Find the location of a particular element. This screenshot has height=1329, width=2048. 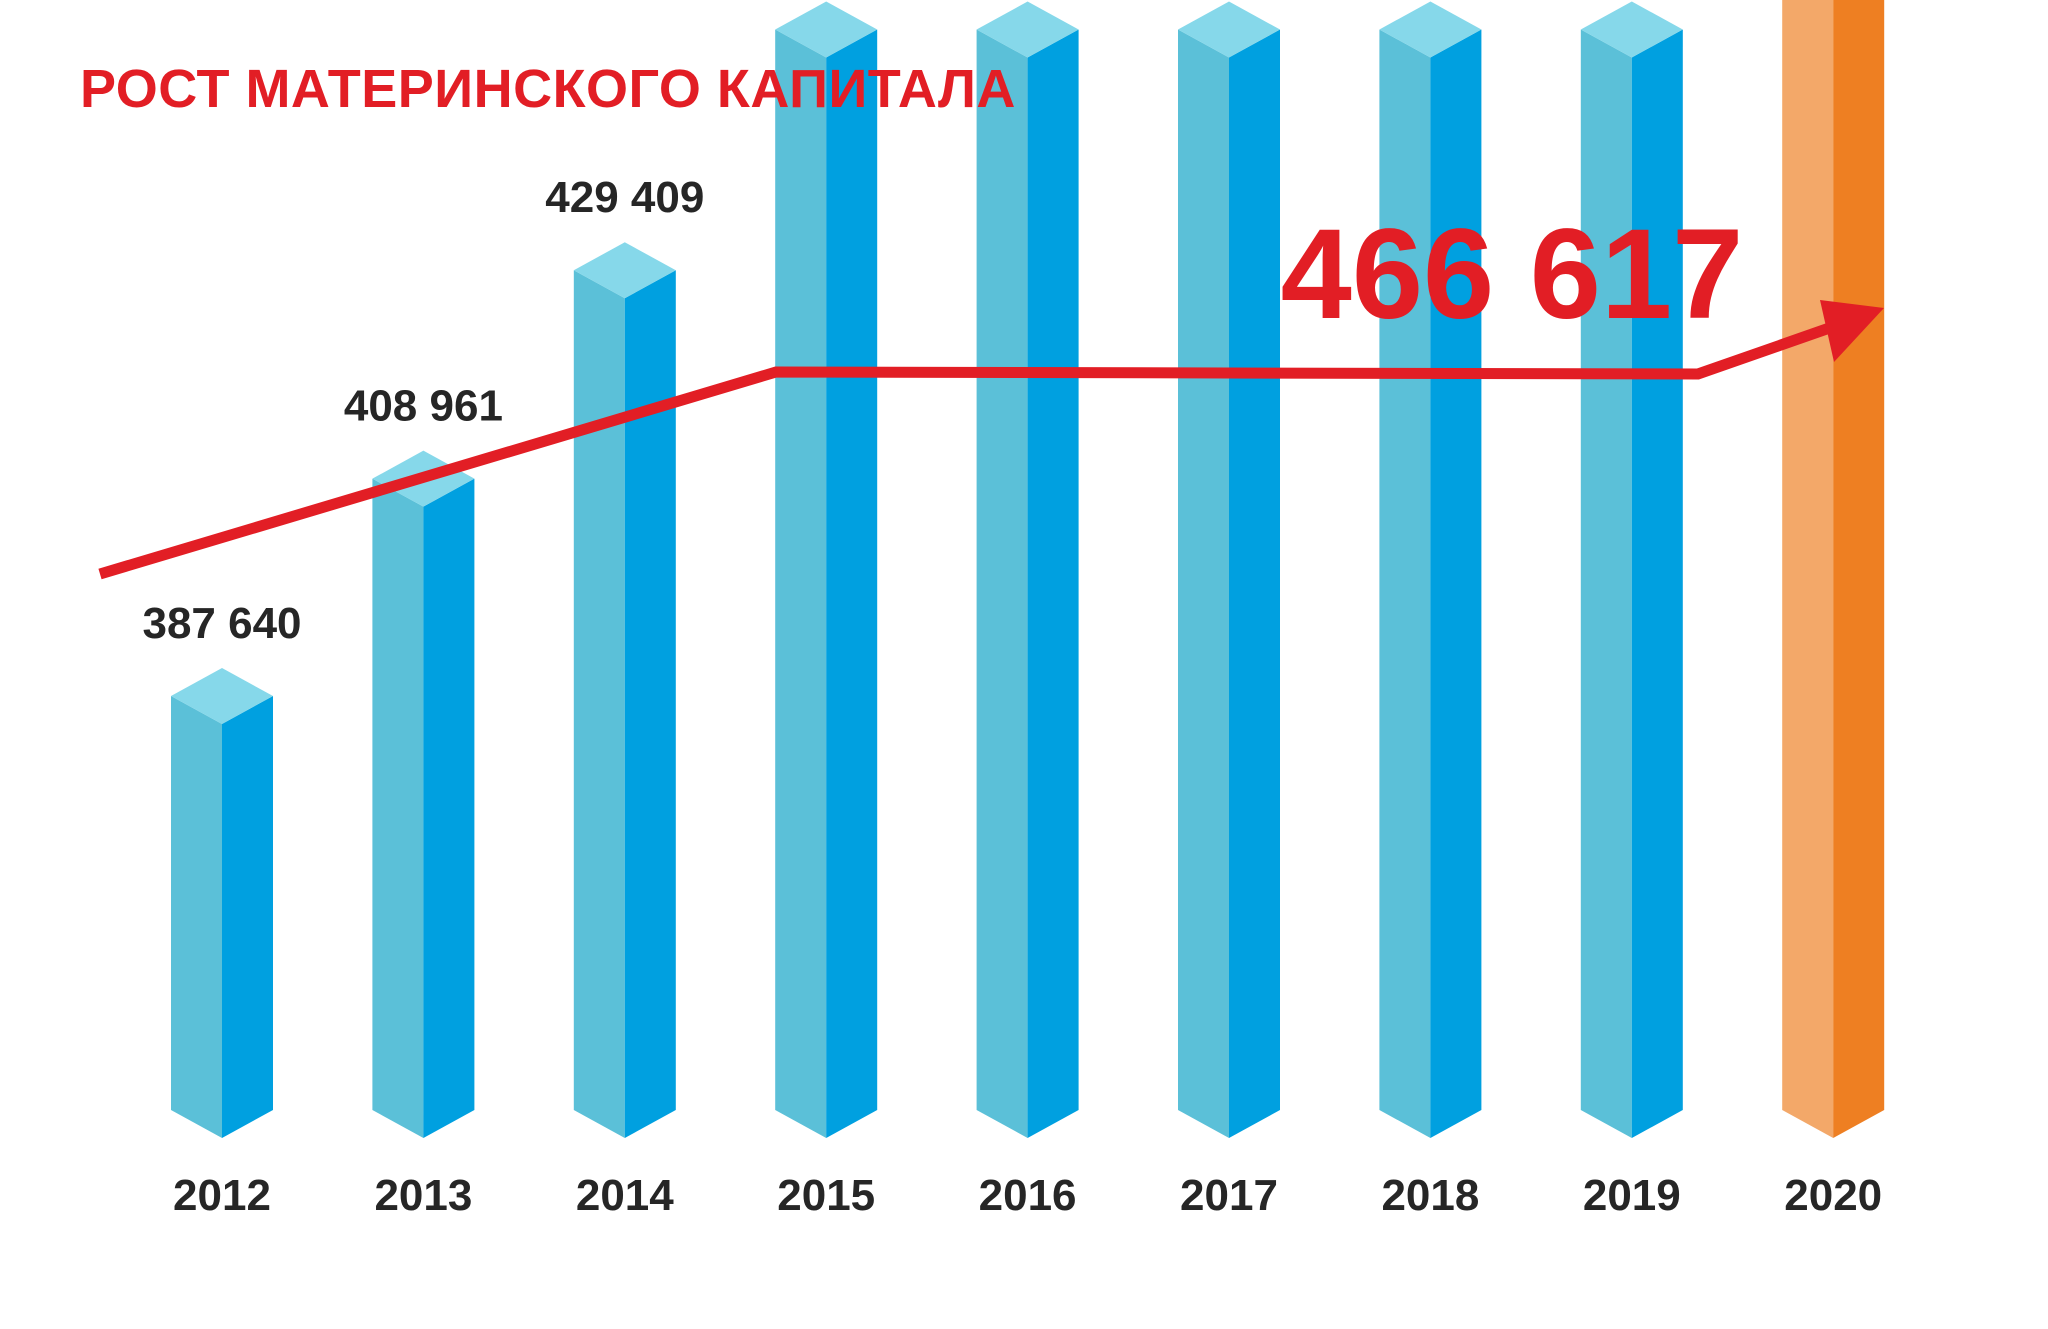

chart-title: РОСТ МАТЕРИНСКОГО КАПИТАЛА is located at coordinates (548, 89).